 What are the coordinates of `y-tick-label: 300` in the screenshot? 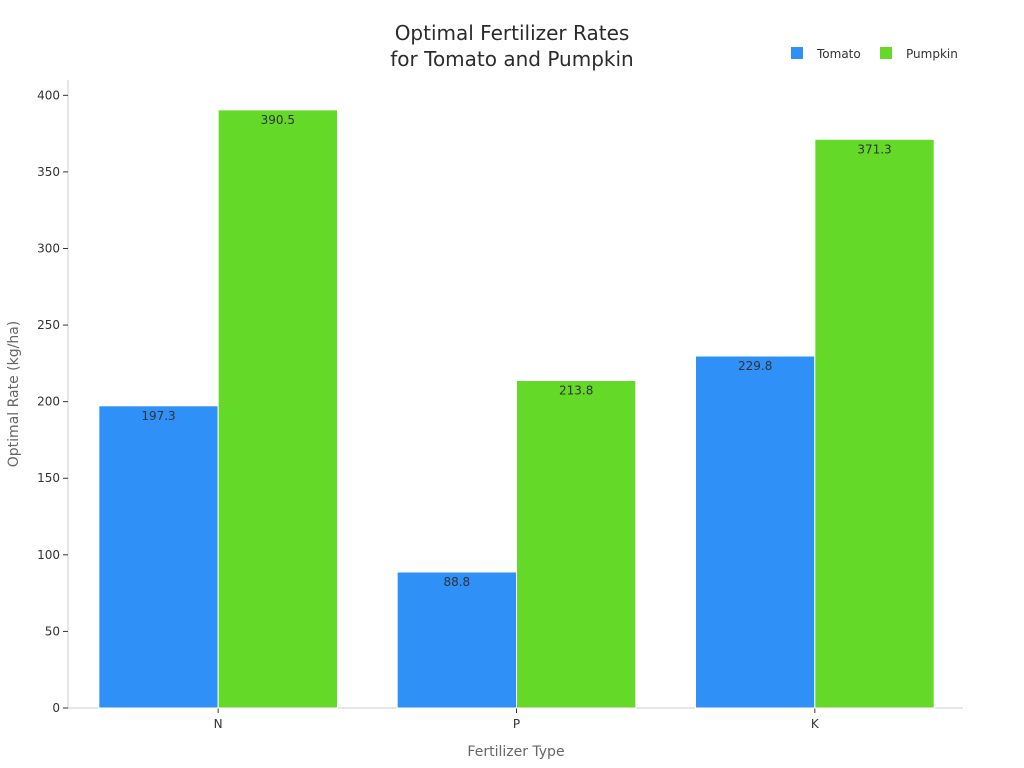 It's located at (48, 248).